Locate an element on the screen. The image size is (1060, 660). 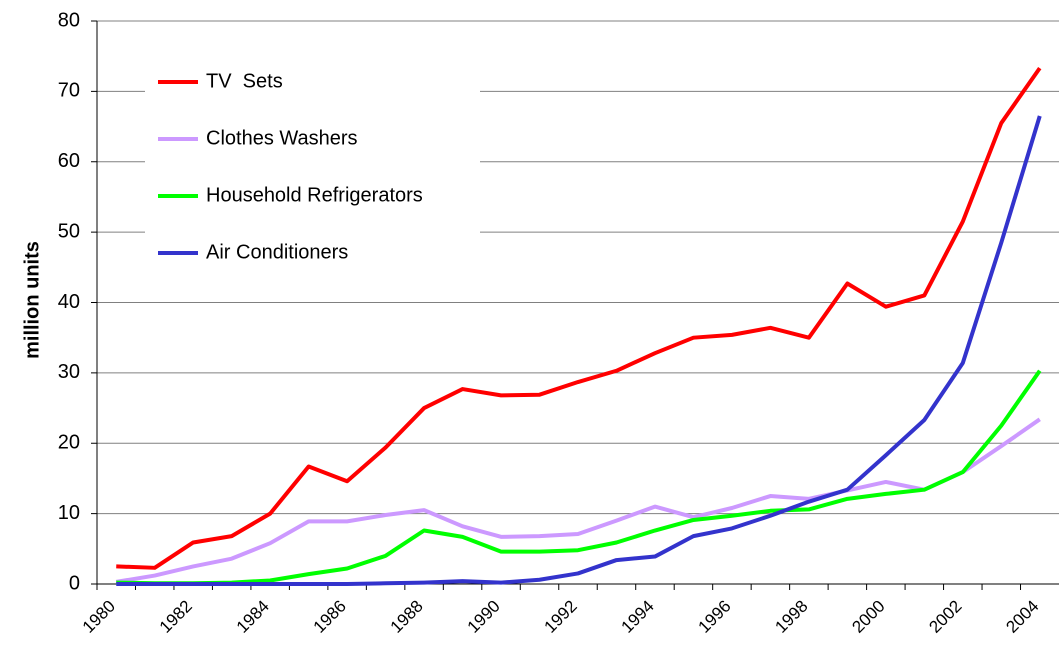
x-tick-label: 1992 is located at coordinates (561, 617).